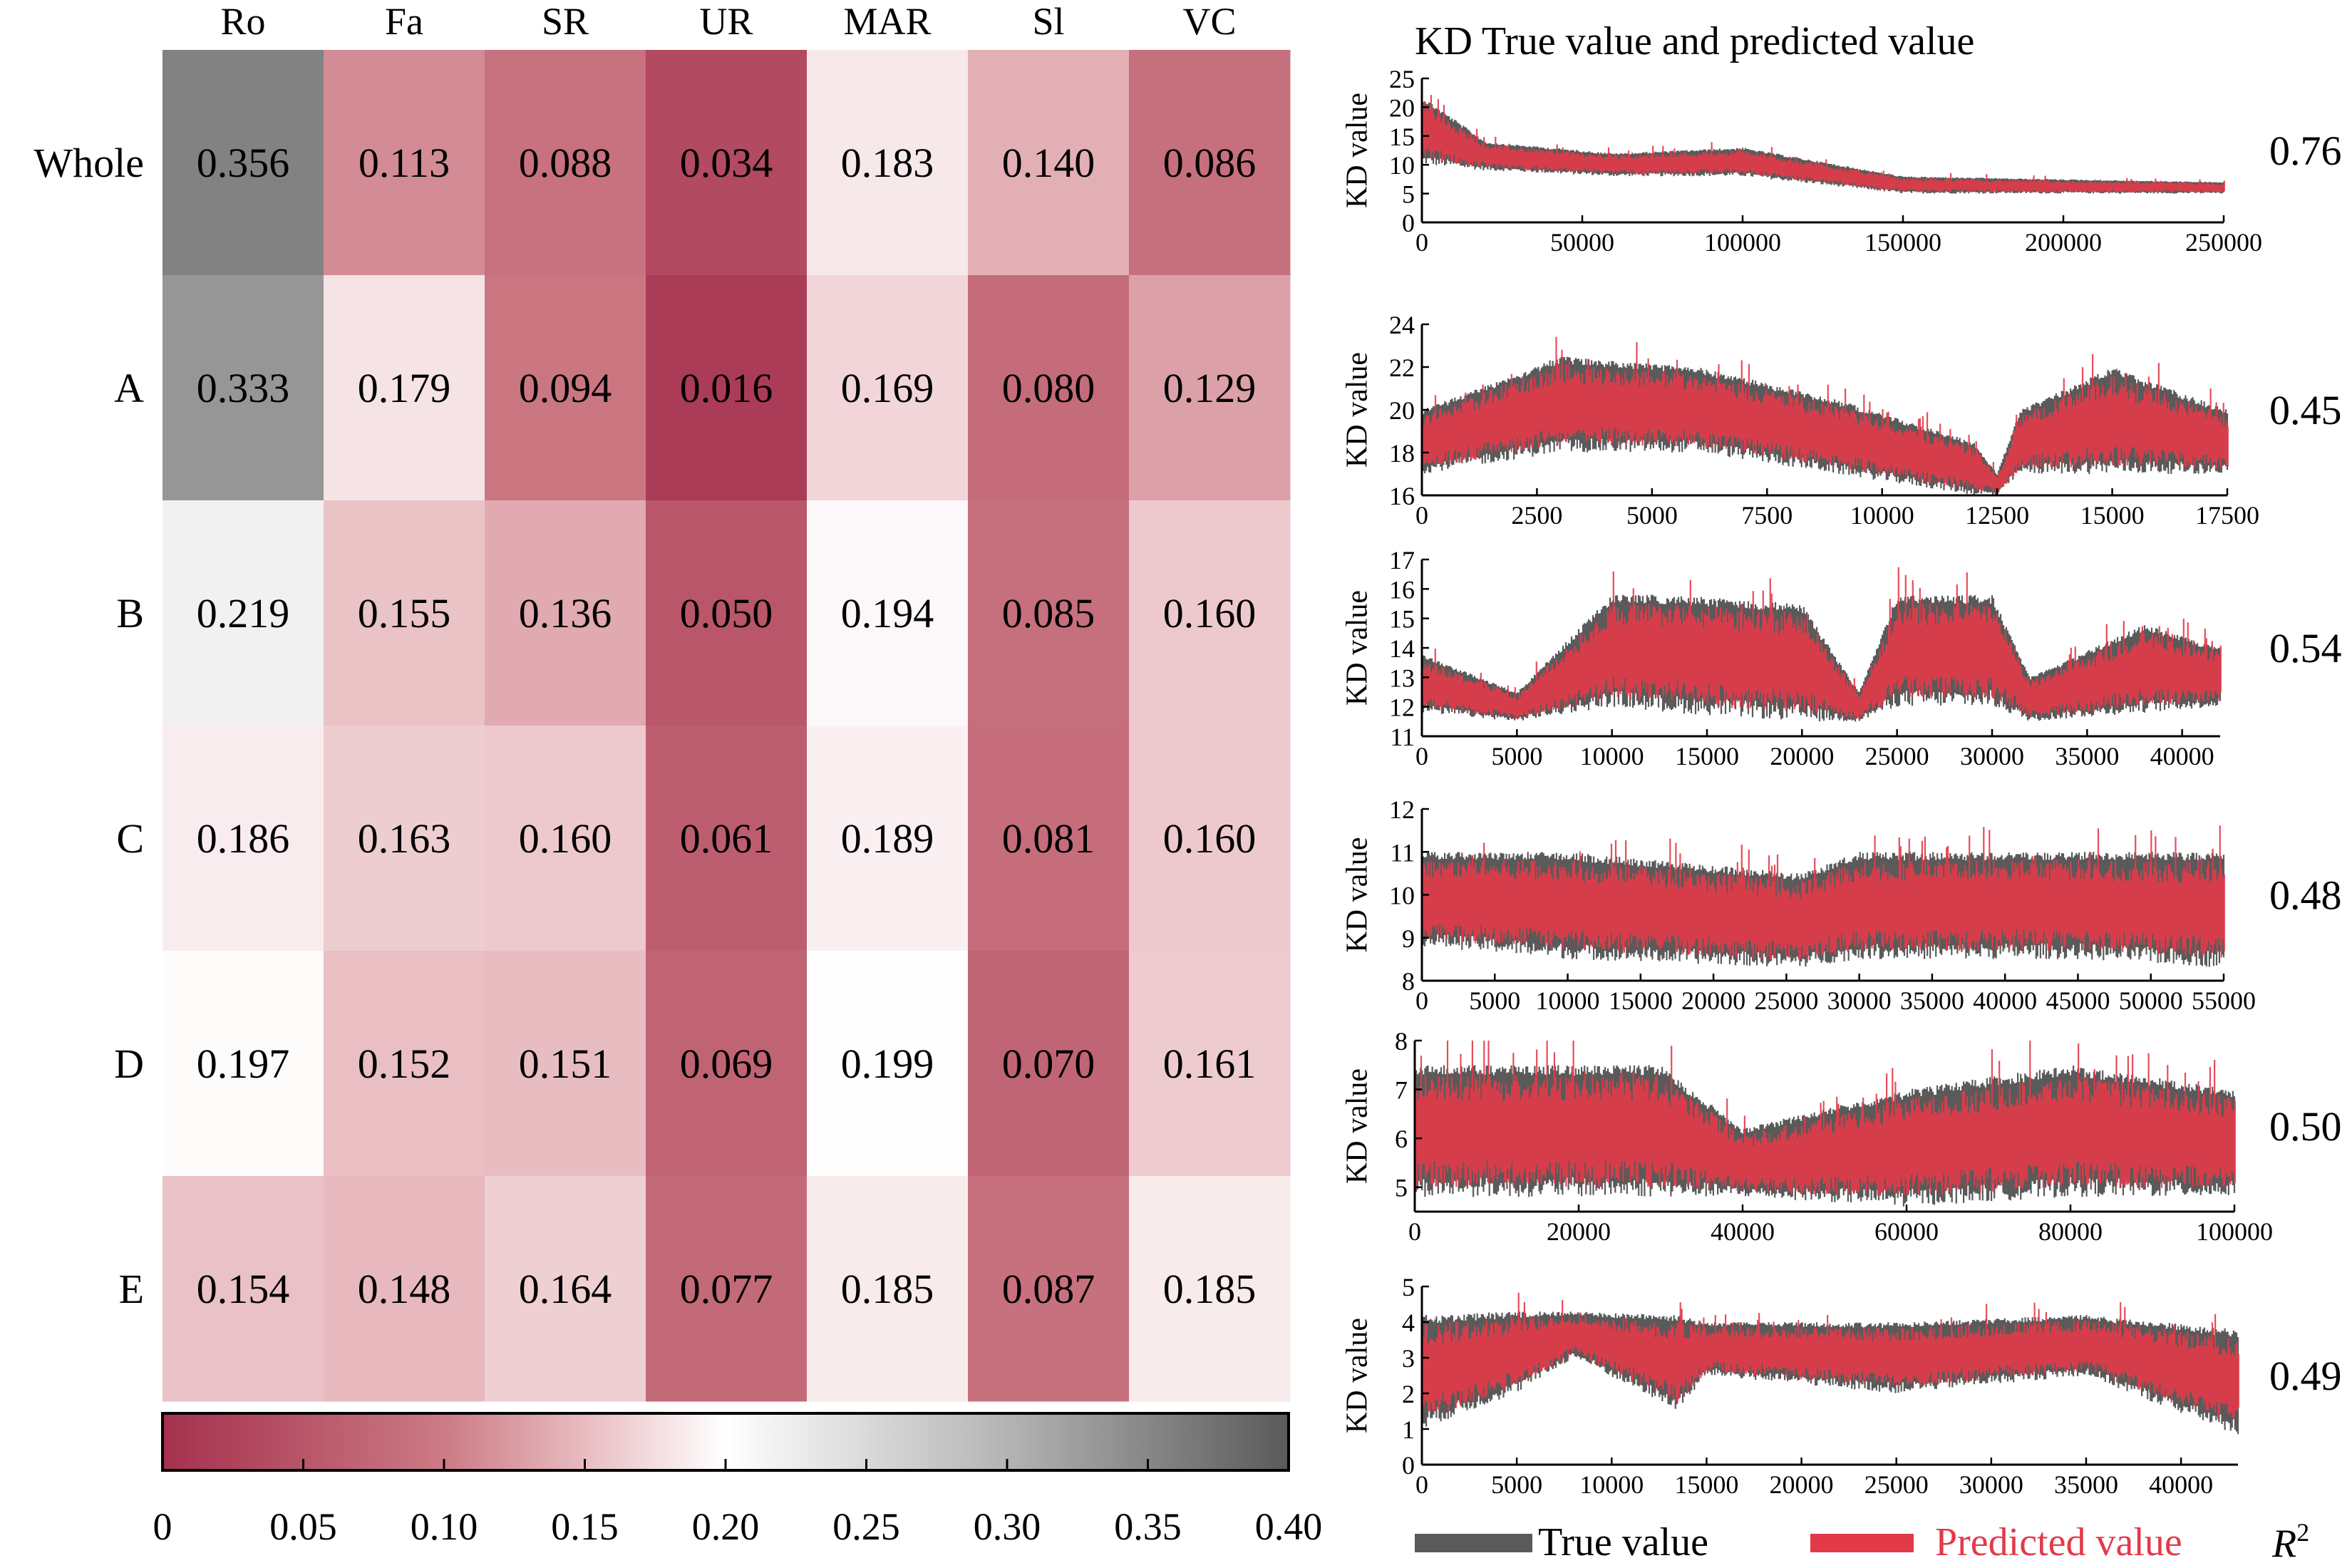  I want to click on cell-value: 0.183, so click(888, 163).